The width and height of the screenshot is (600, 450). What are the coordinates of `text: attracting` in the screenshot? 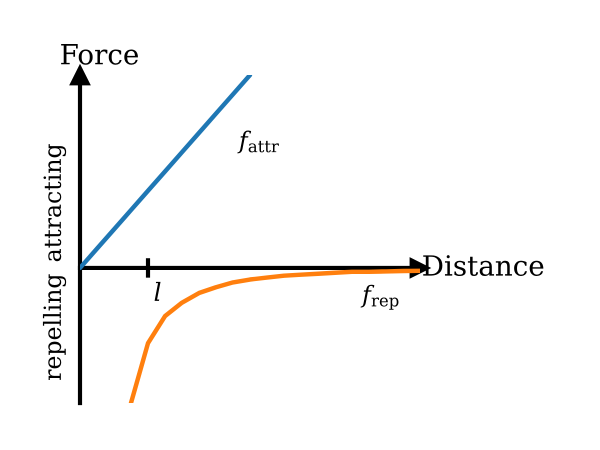 It's located at (54, 203).